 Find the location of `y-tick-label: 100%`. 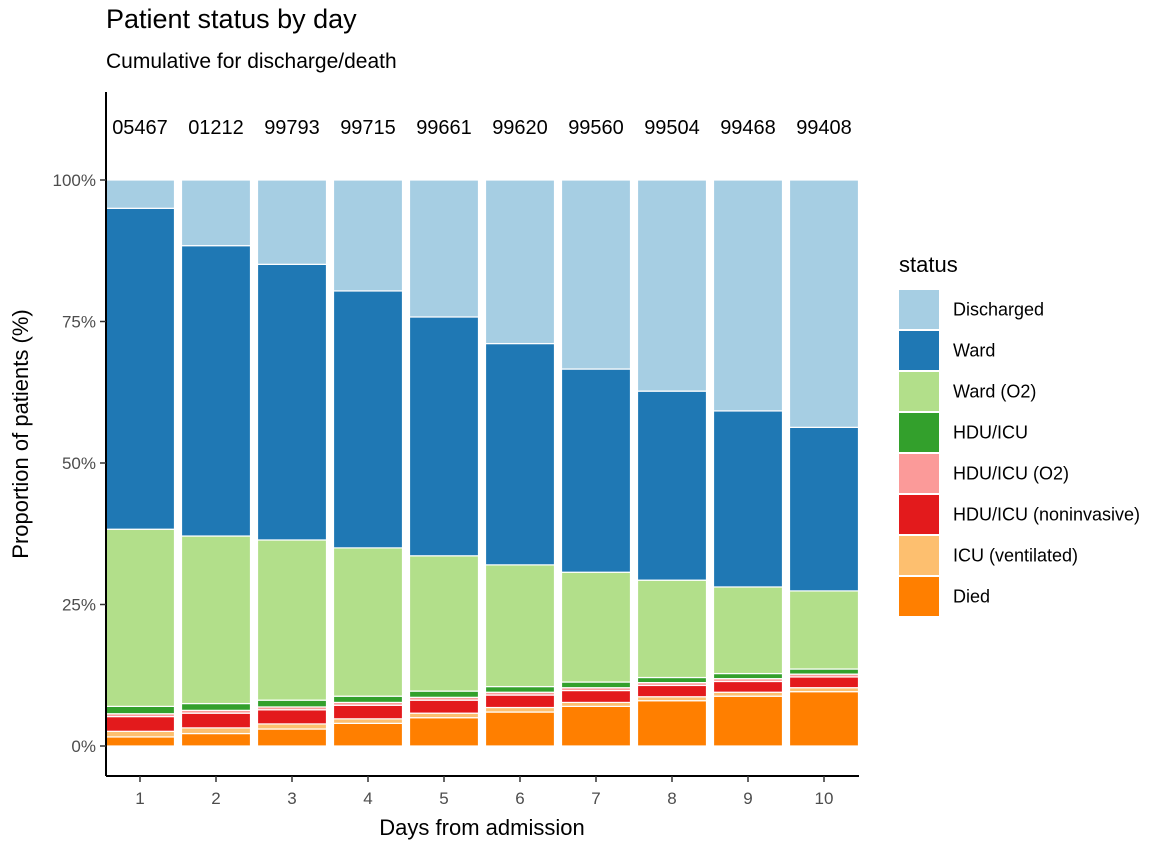

y-tick-label: 100% is located at coordinates (74, 180).